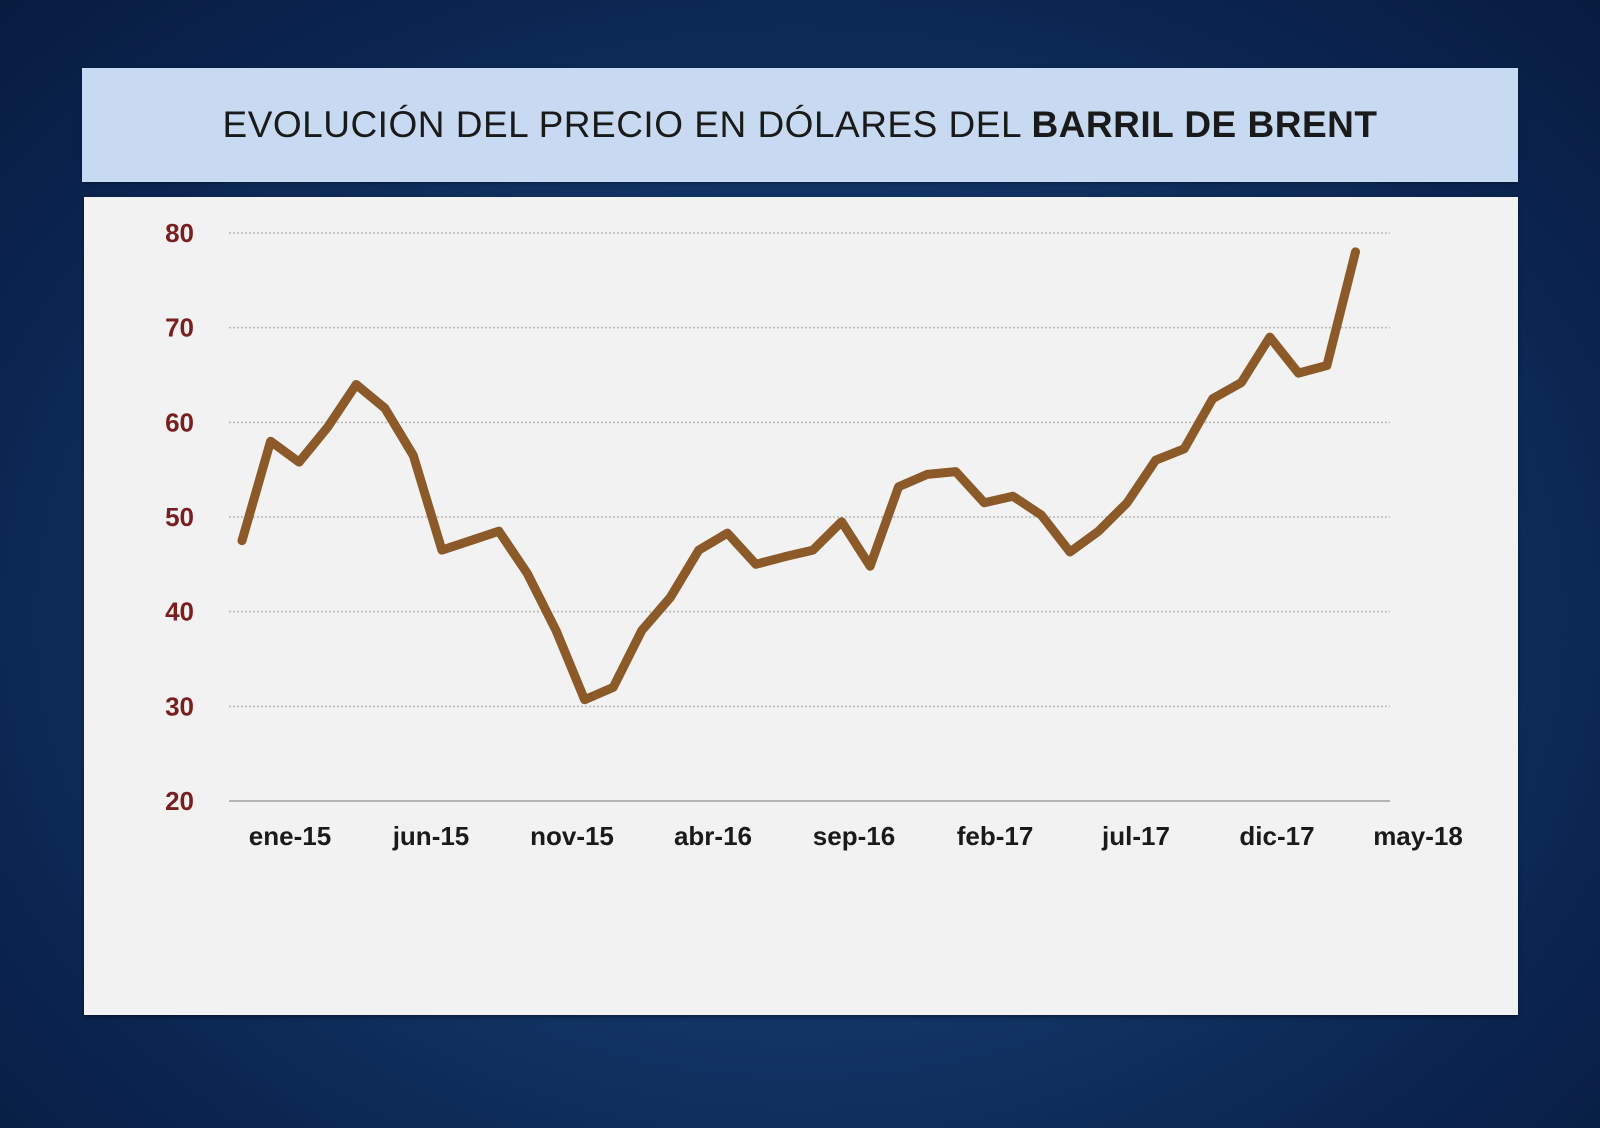 This screenshot has width=1600, height=1128. What do you see at coordinates (1204, 124) in the screenshot?
I see `chart-title-bold: BARRIL DE BRENT` at bounding box center [1204, 124].